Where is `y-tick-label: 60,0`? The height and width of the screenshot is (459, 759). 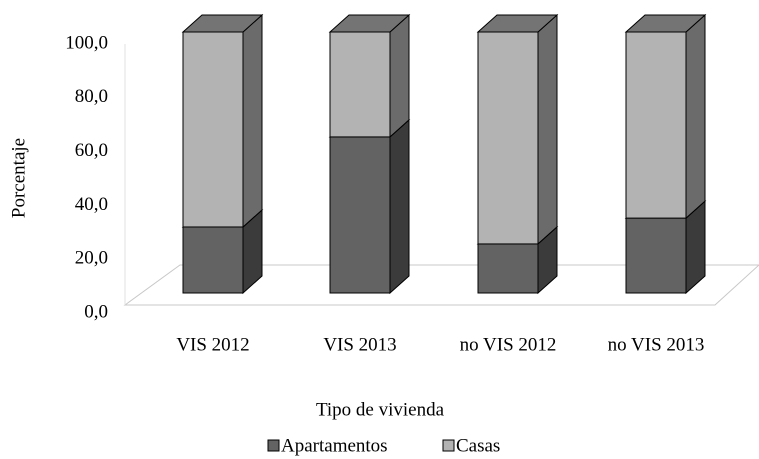
y-tick-label: 60,0 is located at coordinates (91, 150).